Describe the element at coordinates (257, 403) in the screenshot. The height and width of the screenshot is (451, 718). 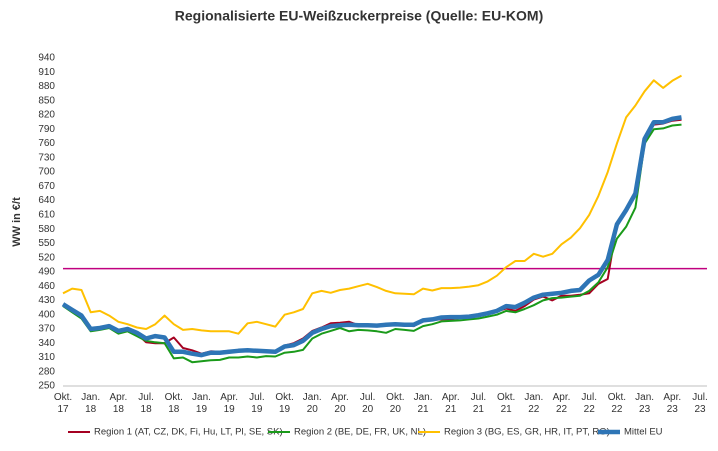
I see `x-tick-label: Jul. 19` at that location.